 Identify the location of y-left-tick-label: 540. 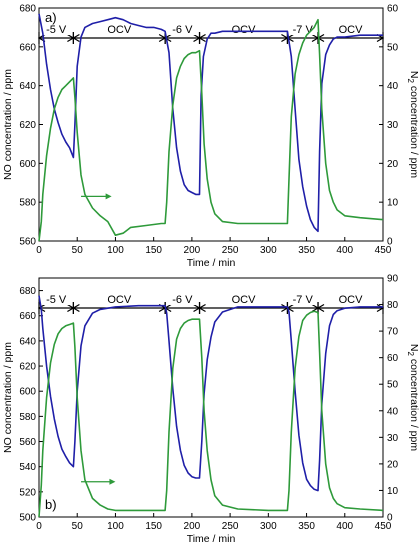
(27, 467).